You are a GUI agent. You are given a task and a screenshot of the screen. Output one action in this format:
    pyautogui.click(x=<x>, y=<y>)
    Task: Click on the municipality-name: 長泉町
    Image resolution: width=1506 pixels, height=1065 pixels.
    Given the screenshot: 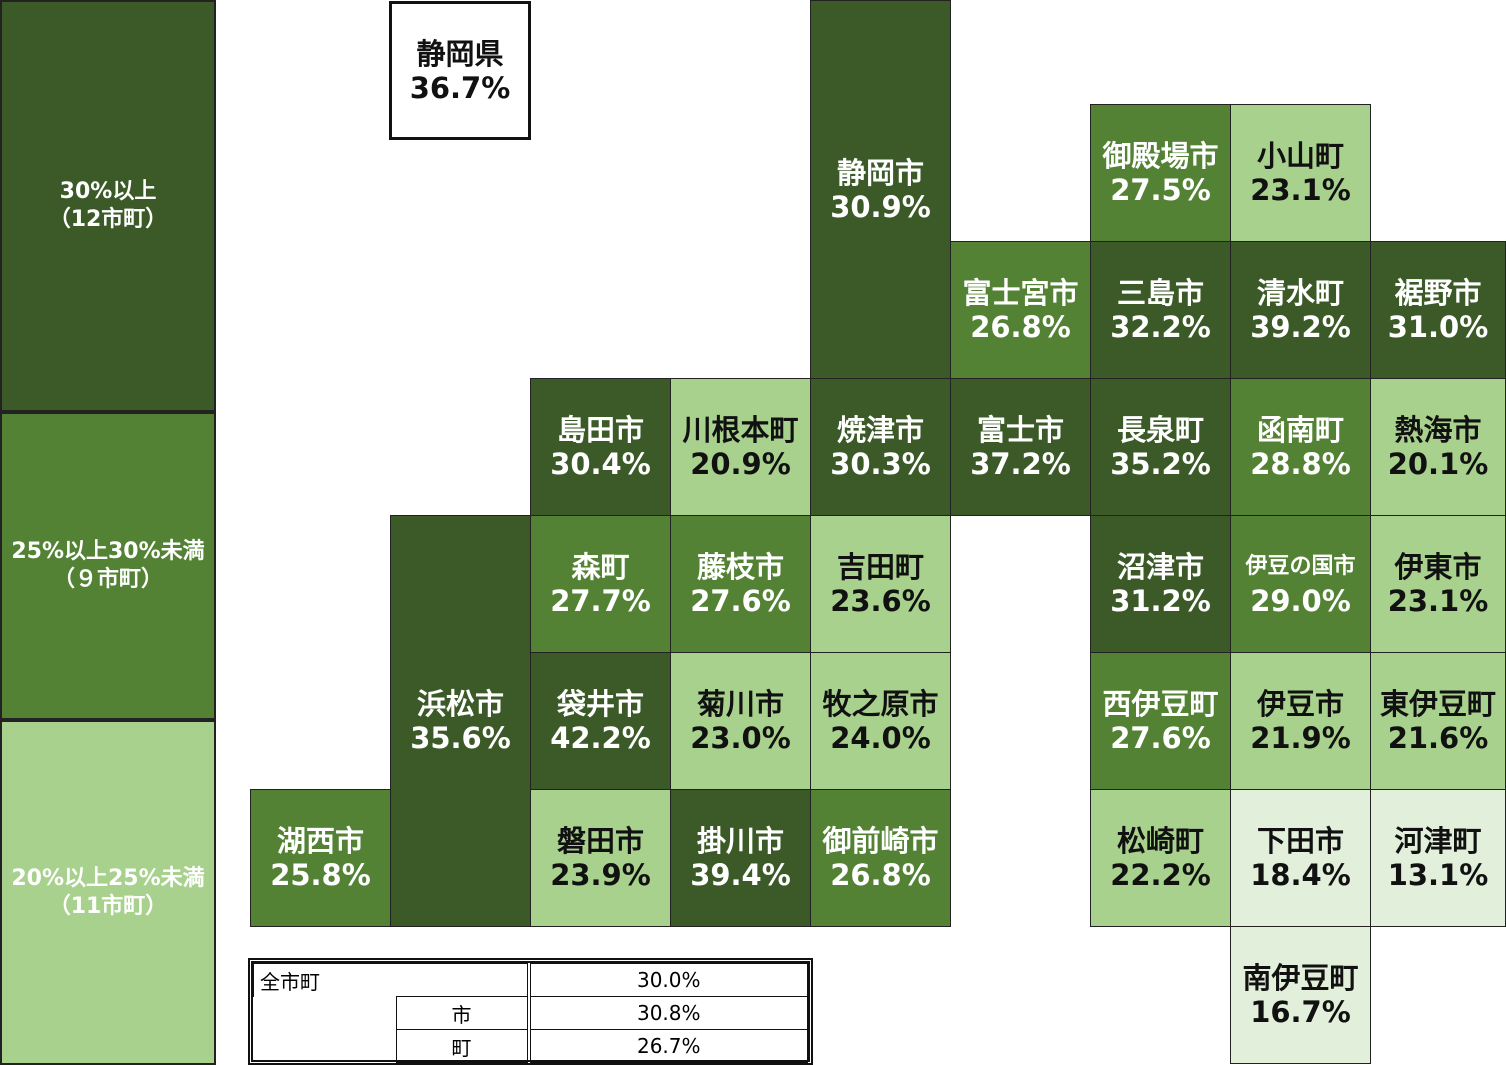 What is the action you would take?
    pyautogui.click(x=1160, y=430)
    